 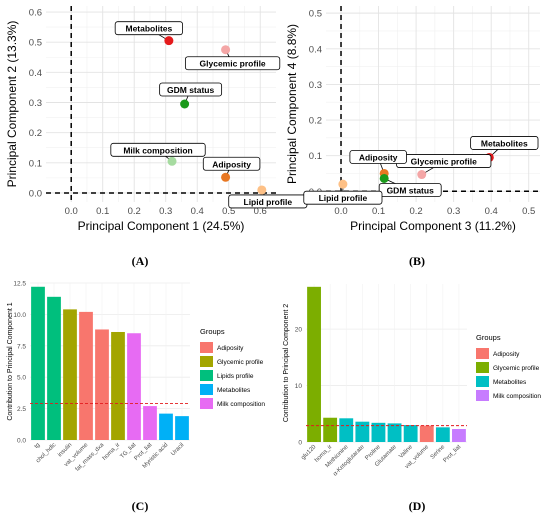 What do you see at coordinates (12, 104) in the screenshot?
I see `y-axis-title: Principal Component 2 (13.3%)` at bounding box center [12, 104].